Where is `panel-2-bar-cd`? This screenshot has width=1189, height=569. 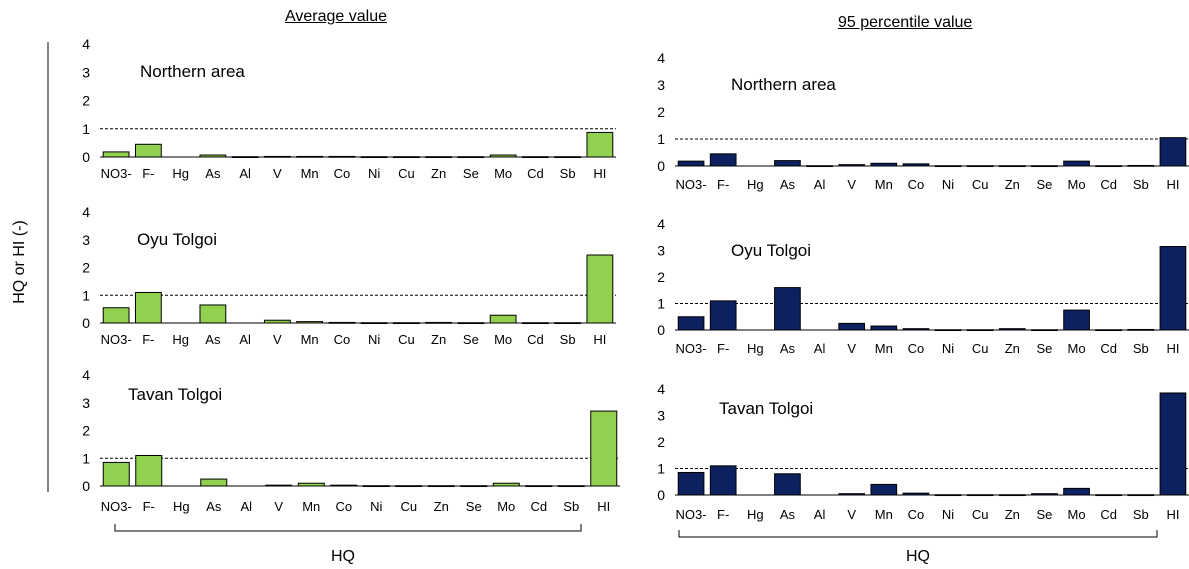
panel-2-bar-cd is located at coordinates (535, 323).